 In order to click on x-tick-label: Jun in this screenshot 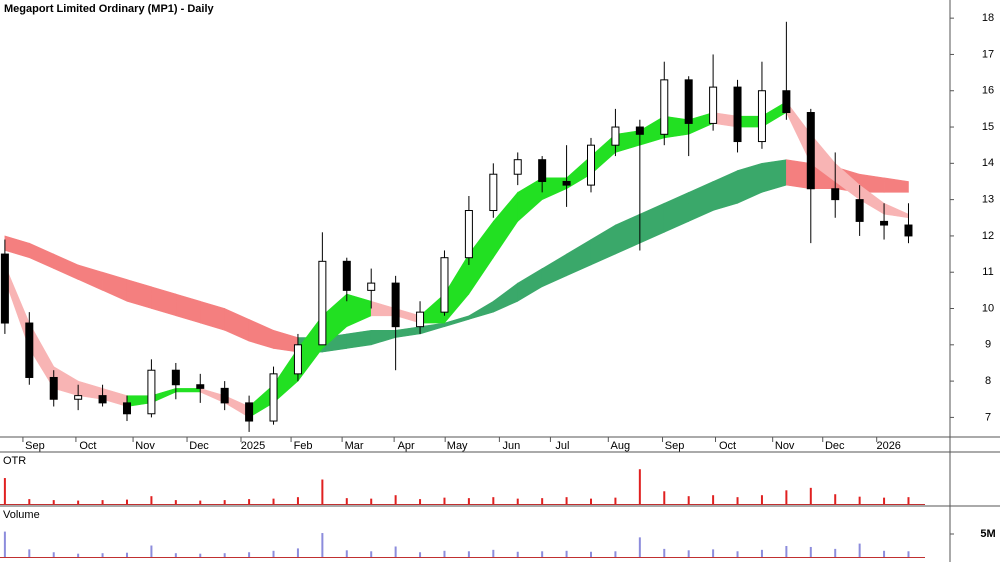, I will do `click(512, 446)`.